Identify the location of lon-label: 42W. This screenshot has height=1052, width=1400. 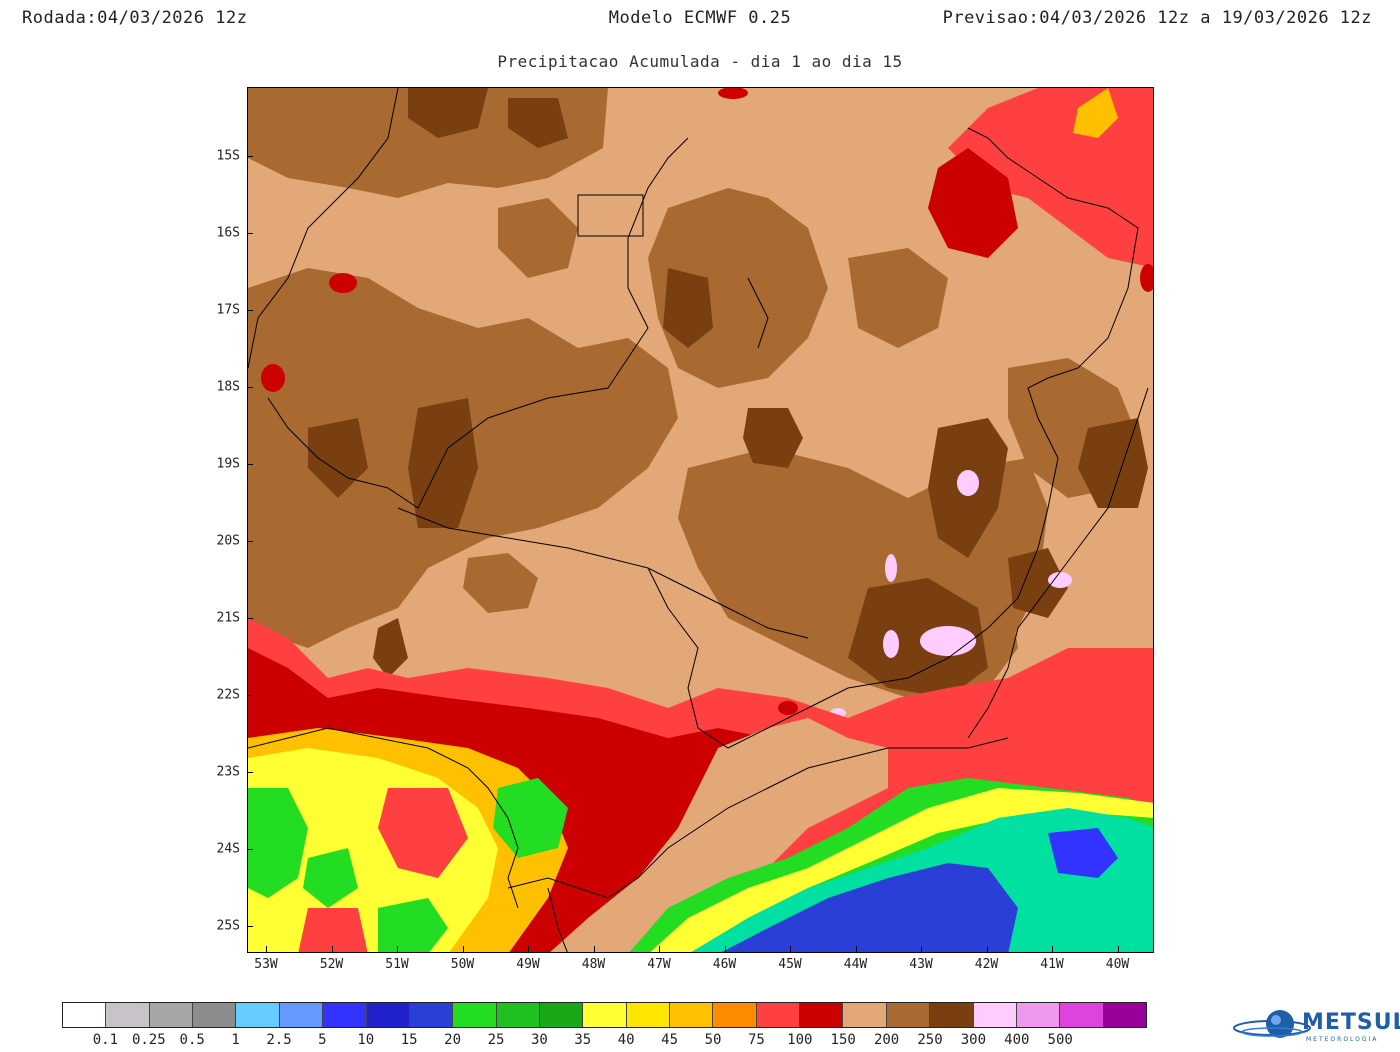
(986, 964).